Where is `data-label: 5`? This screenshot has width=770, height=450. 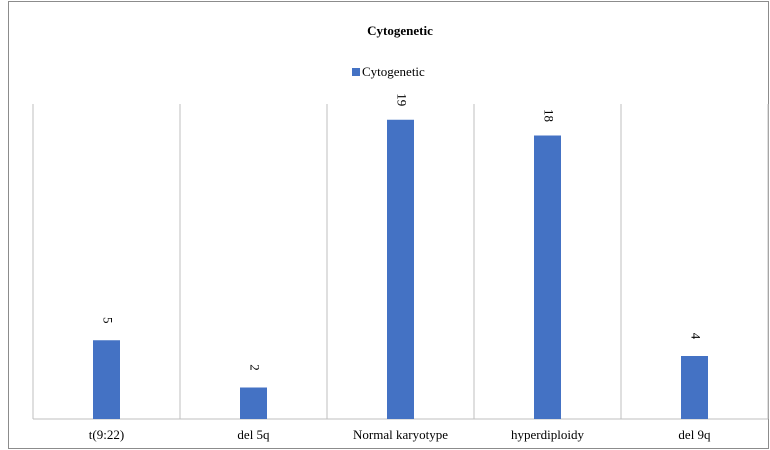
data-label: 5 is located at coordinates (108, 320).